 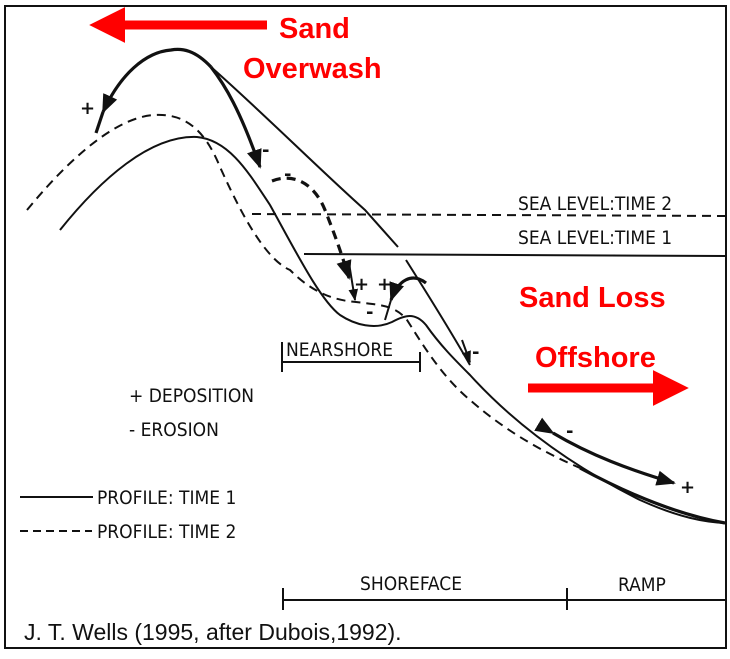 What do you see at coordinates (595, 204) in the screenshot?
I see `sea-level-time2-label: SEA LEVEL:TIME 2` at bounding box center [595, 204].